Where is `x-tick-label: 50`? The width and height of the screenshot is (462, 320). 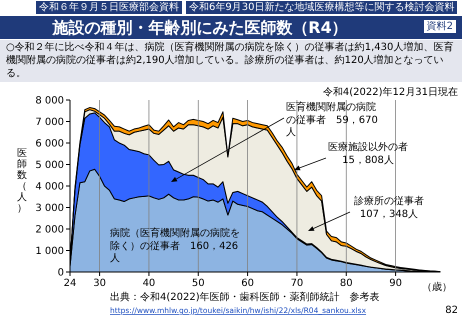
x-tick-label: 50 is located at coordinates (198, 283).